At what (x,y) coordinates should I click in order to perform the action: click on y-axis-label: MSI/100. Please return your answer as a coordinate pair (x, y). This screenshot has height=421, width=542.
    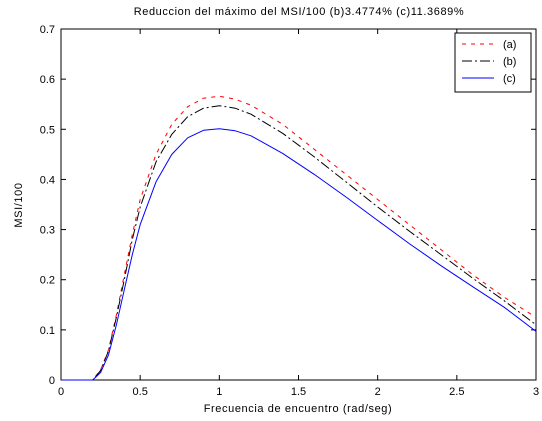
    Looking at the image, I should click on (19, 204).